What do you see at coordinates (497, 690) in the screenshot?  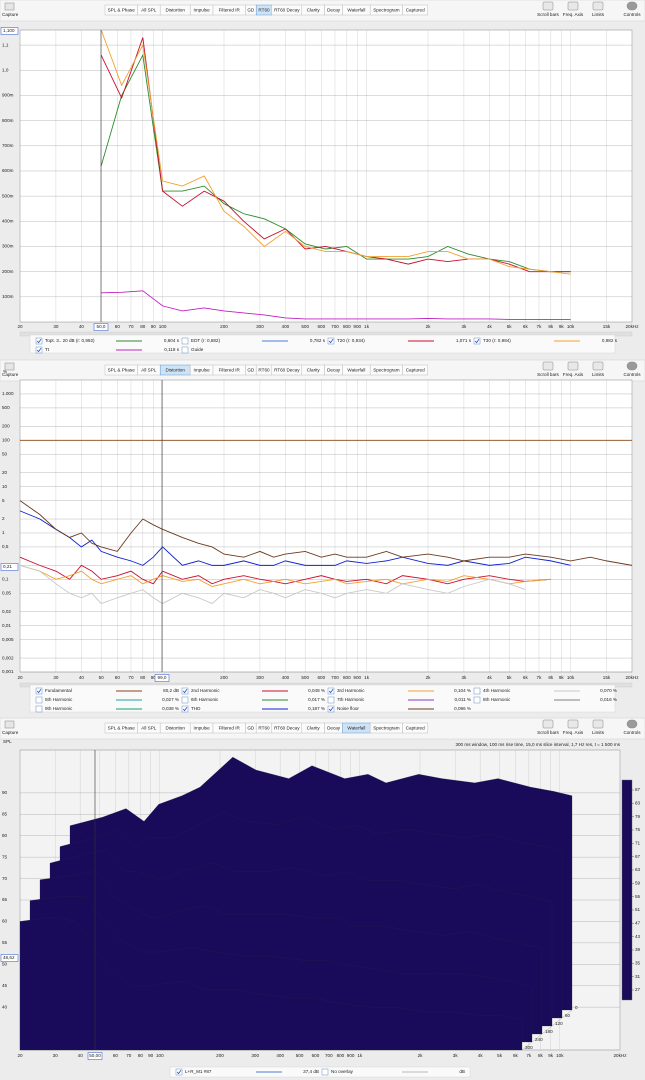 I see `legend-label: 4th Harmonic` at bounding box center [497, 690].